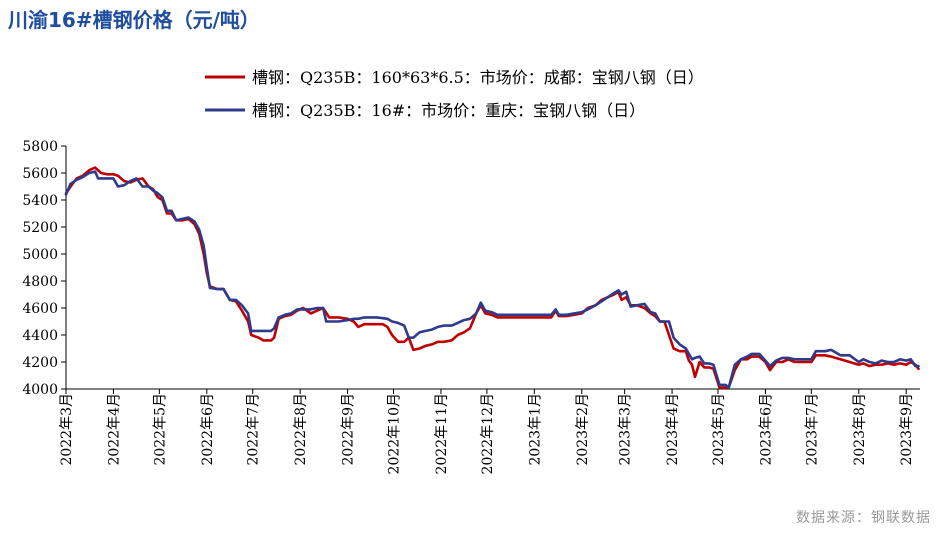  I want to click on x-tick-label: 2023年4月, so click(673, 429).